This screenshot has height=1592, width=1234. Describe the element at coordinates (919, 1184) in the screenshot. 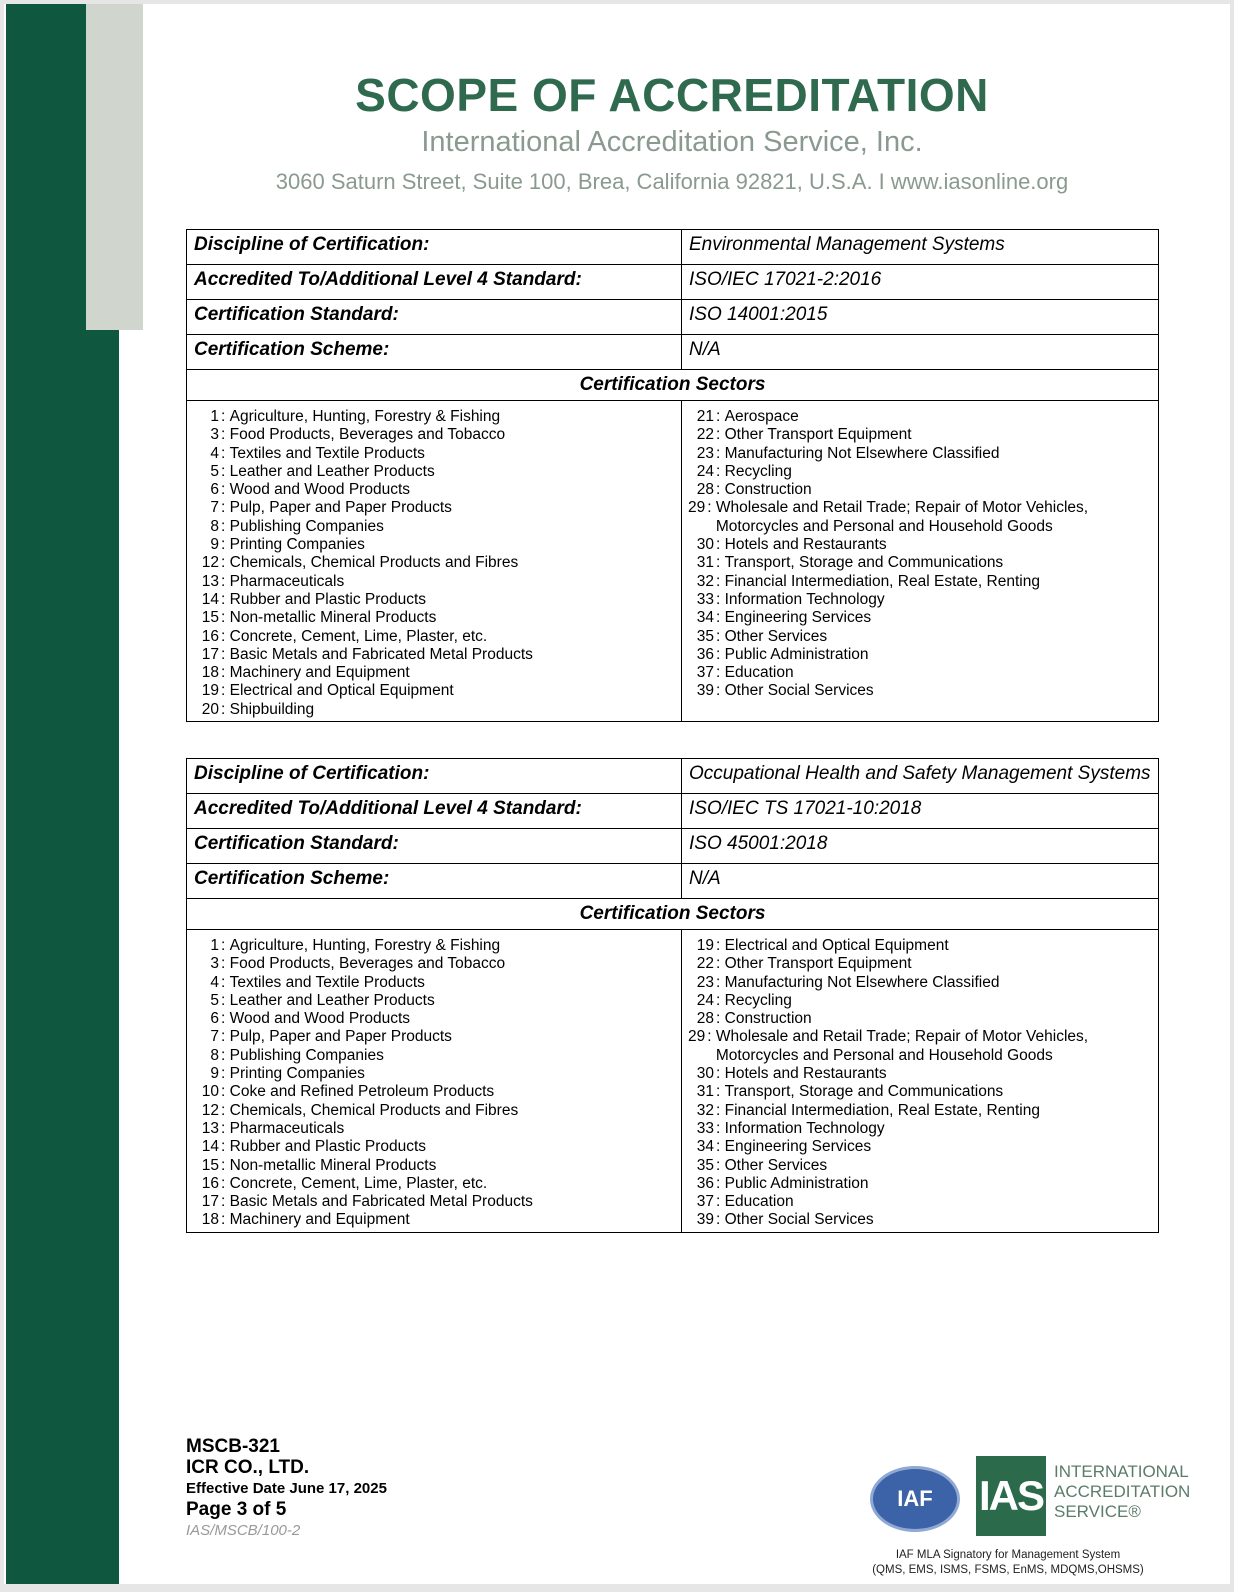

I see `sector-item: 36: Public Administration` at that location.